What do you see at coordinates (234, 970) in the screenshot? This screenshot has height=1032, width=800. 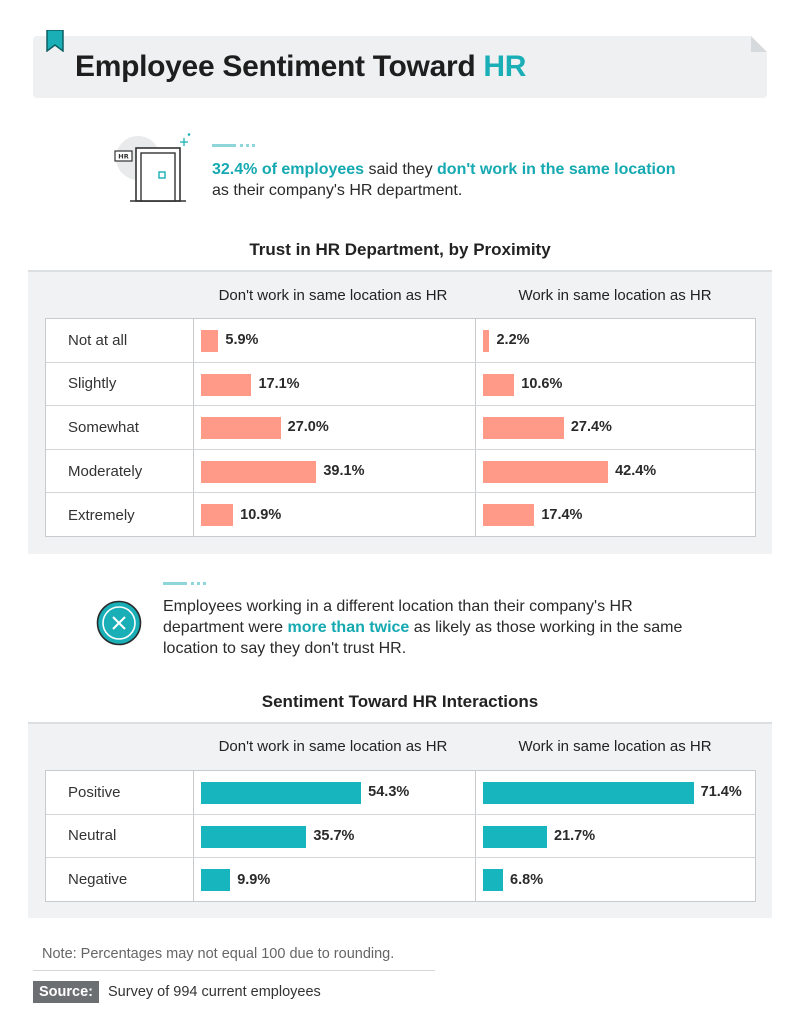 I see `footer-divider` at bounding box center [234, 970].